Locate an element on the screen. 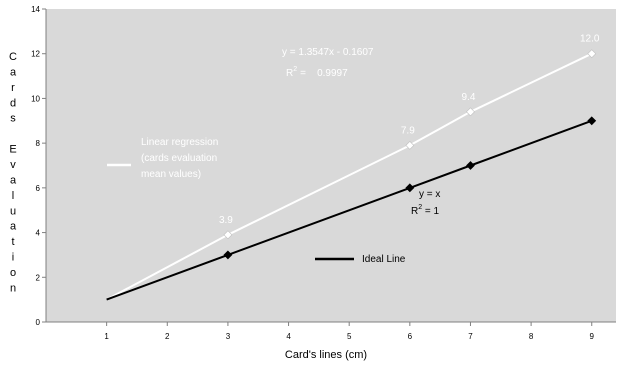 The image size is (619, 370). legend-regression-line-2: (cards evaluation is located at coordinates (179, 158).